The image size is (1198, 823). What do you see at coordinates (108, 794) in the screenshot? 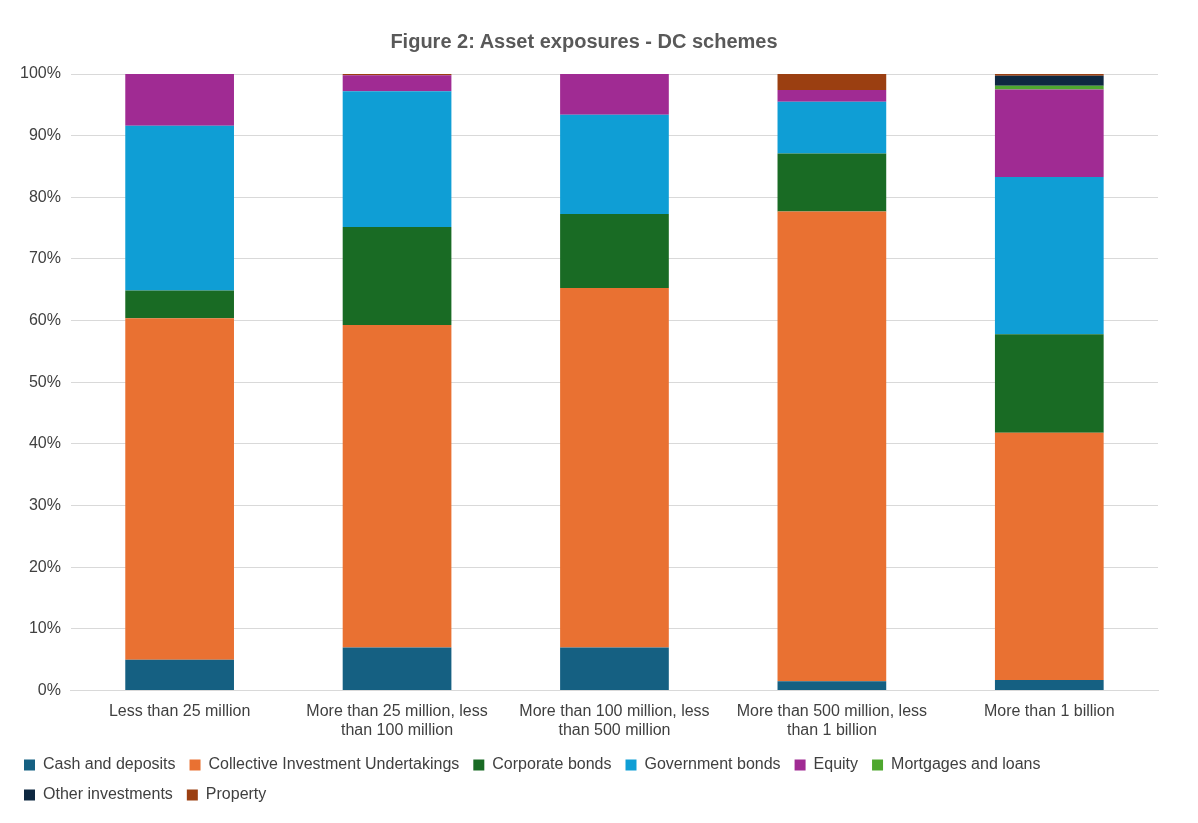
I see `legend-label: Other investments` at bounding box center [108, 794].